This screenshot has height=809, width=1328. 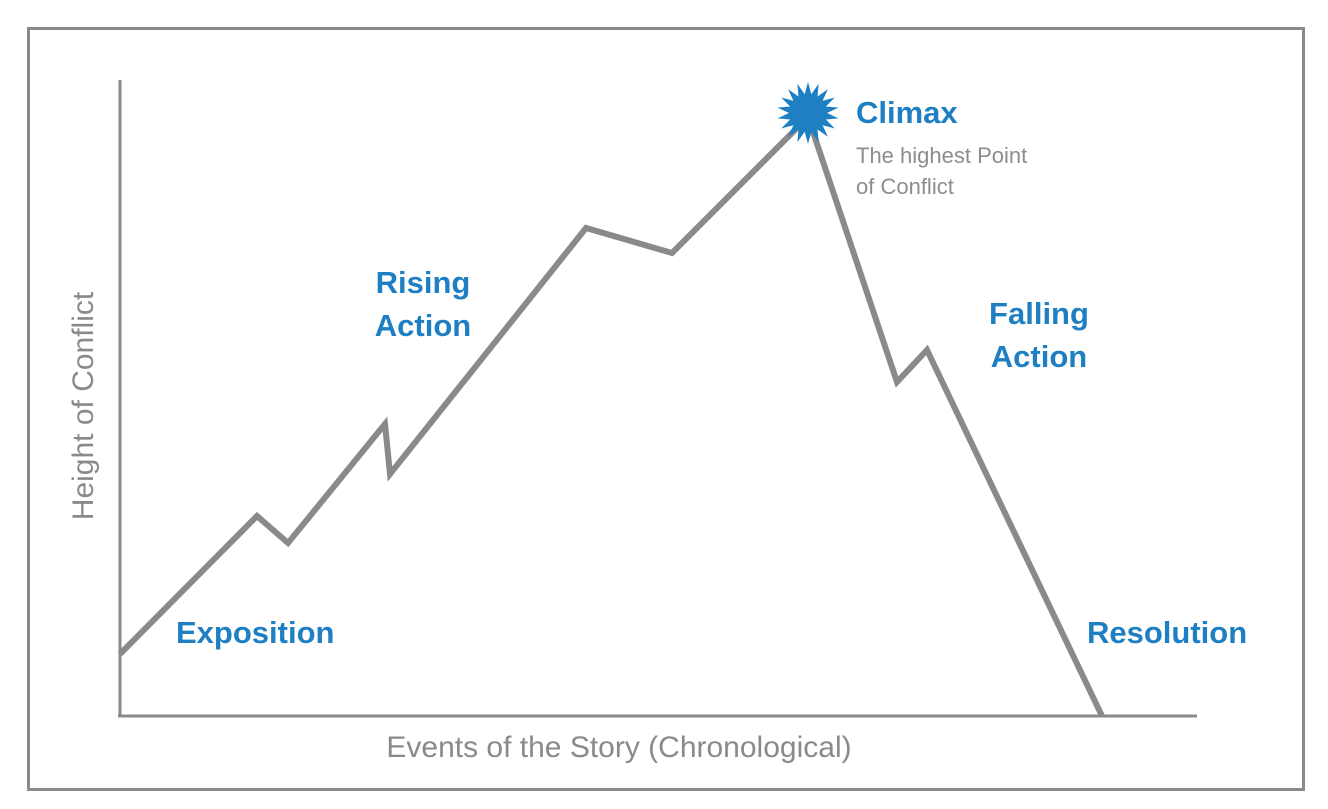 What do you see at coordinates (83, 405) in the screenshot?
I see `y-axis-label: Height of Conflict` at bounding box center [83, 405].